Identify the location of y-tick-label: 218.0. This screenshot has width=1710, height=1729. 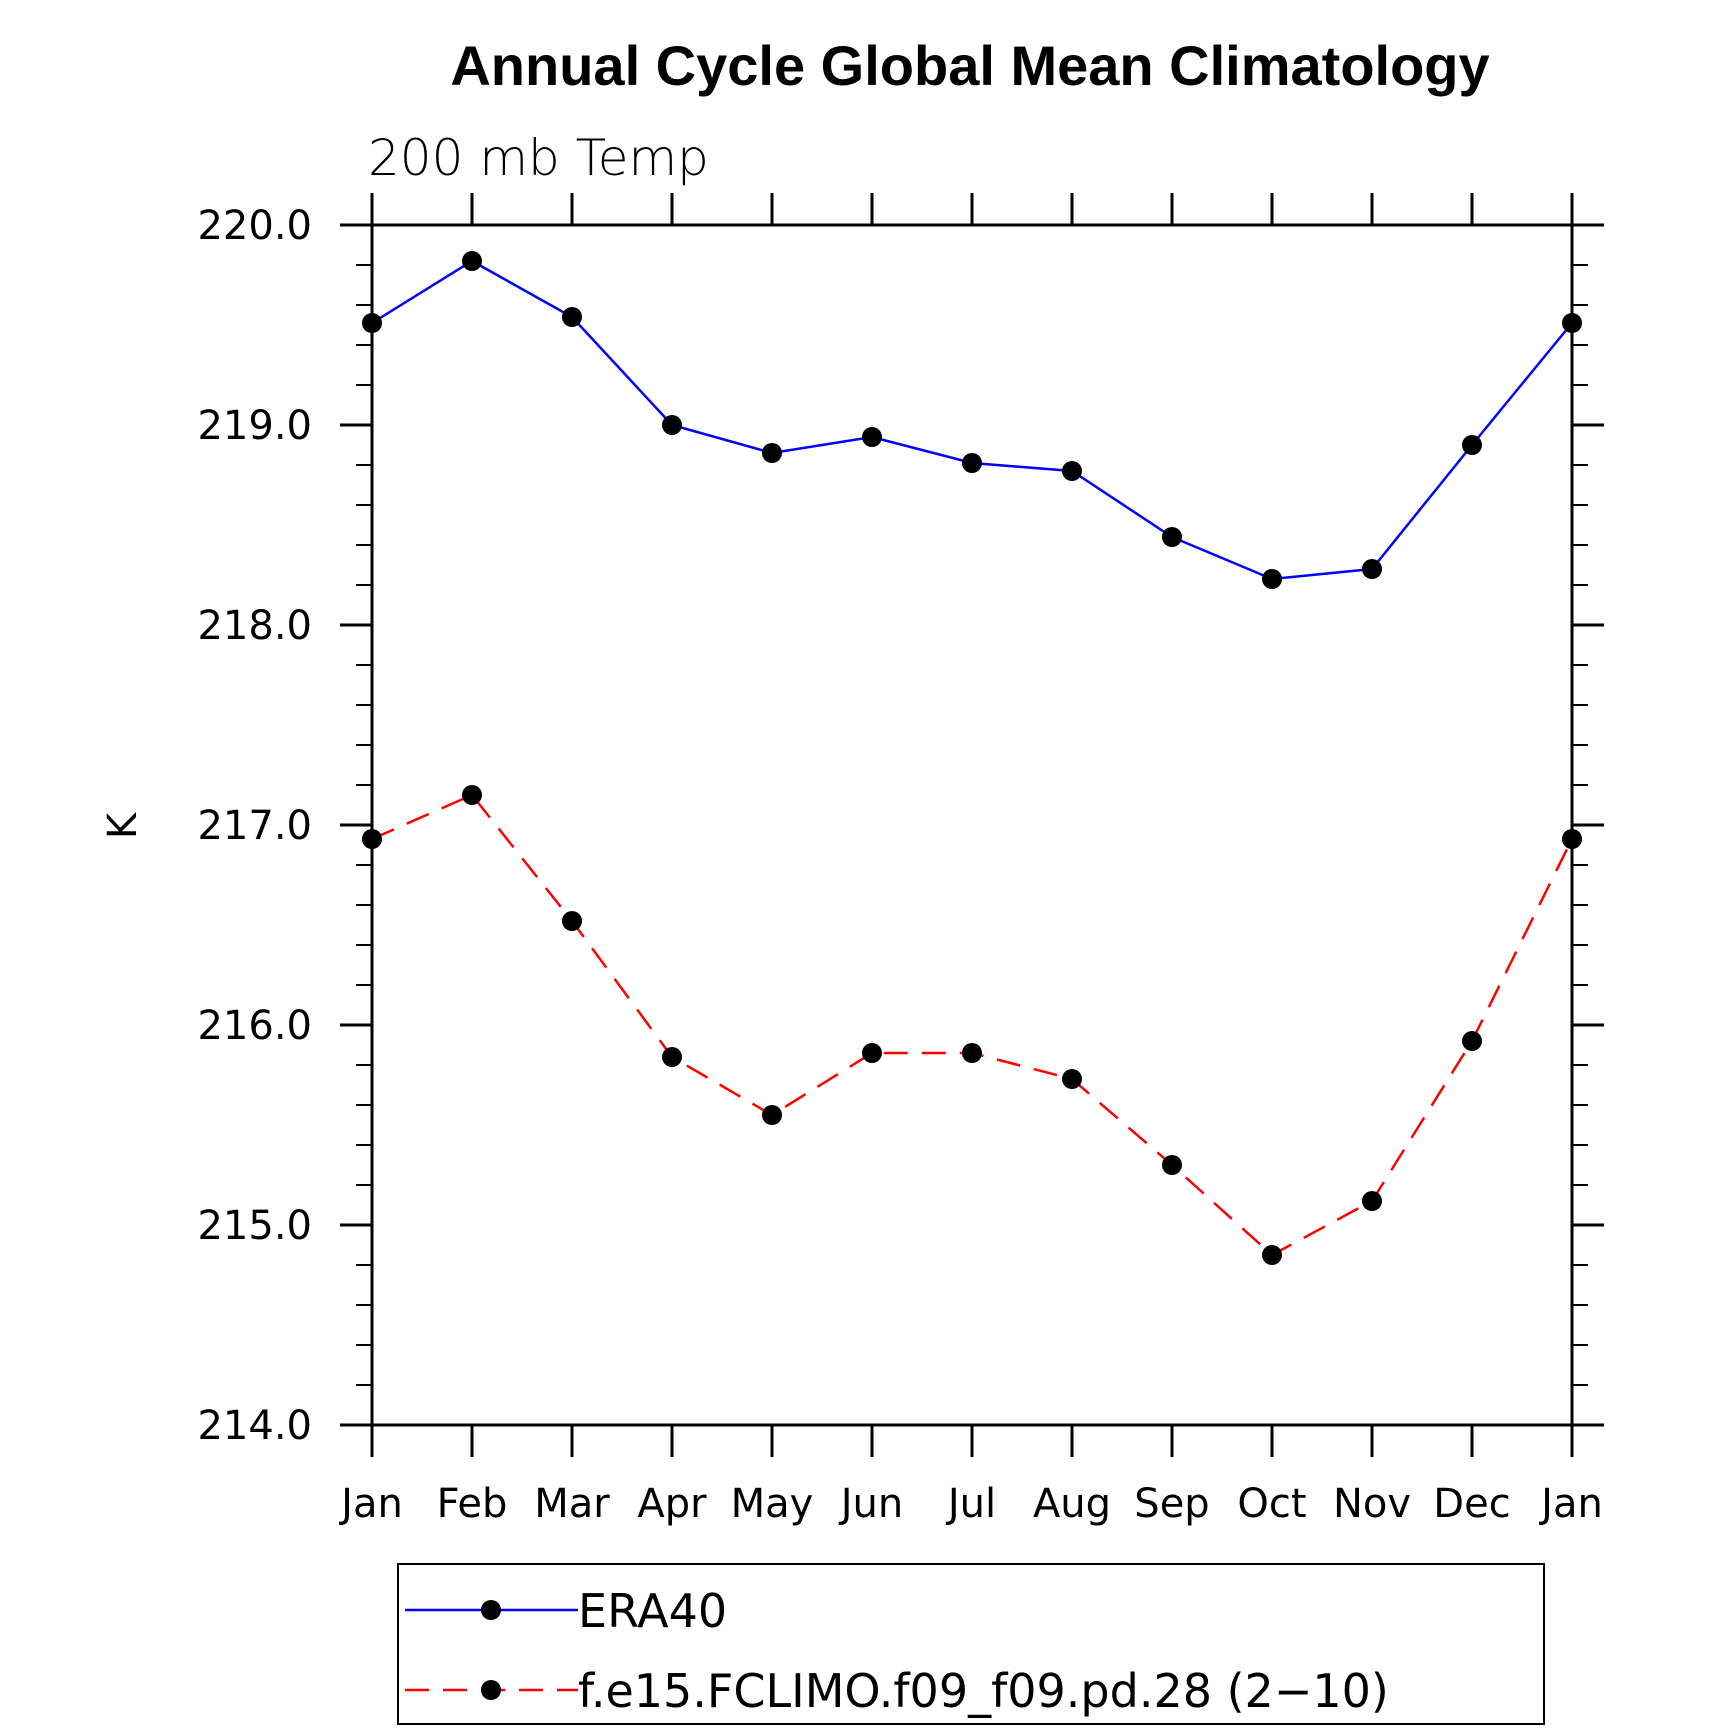
(254, 626).